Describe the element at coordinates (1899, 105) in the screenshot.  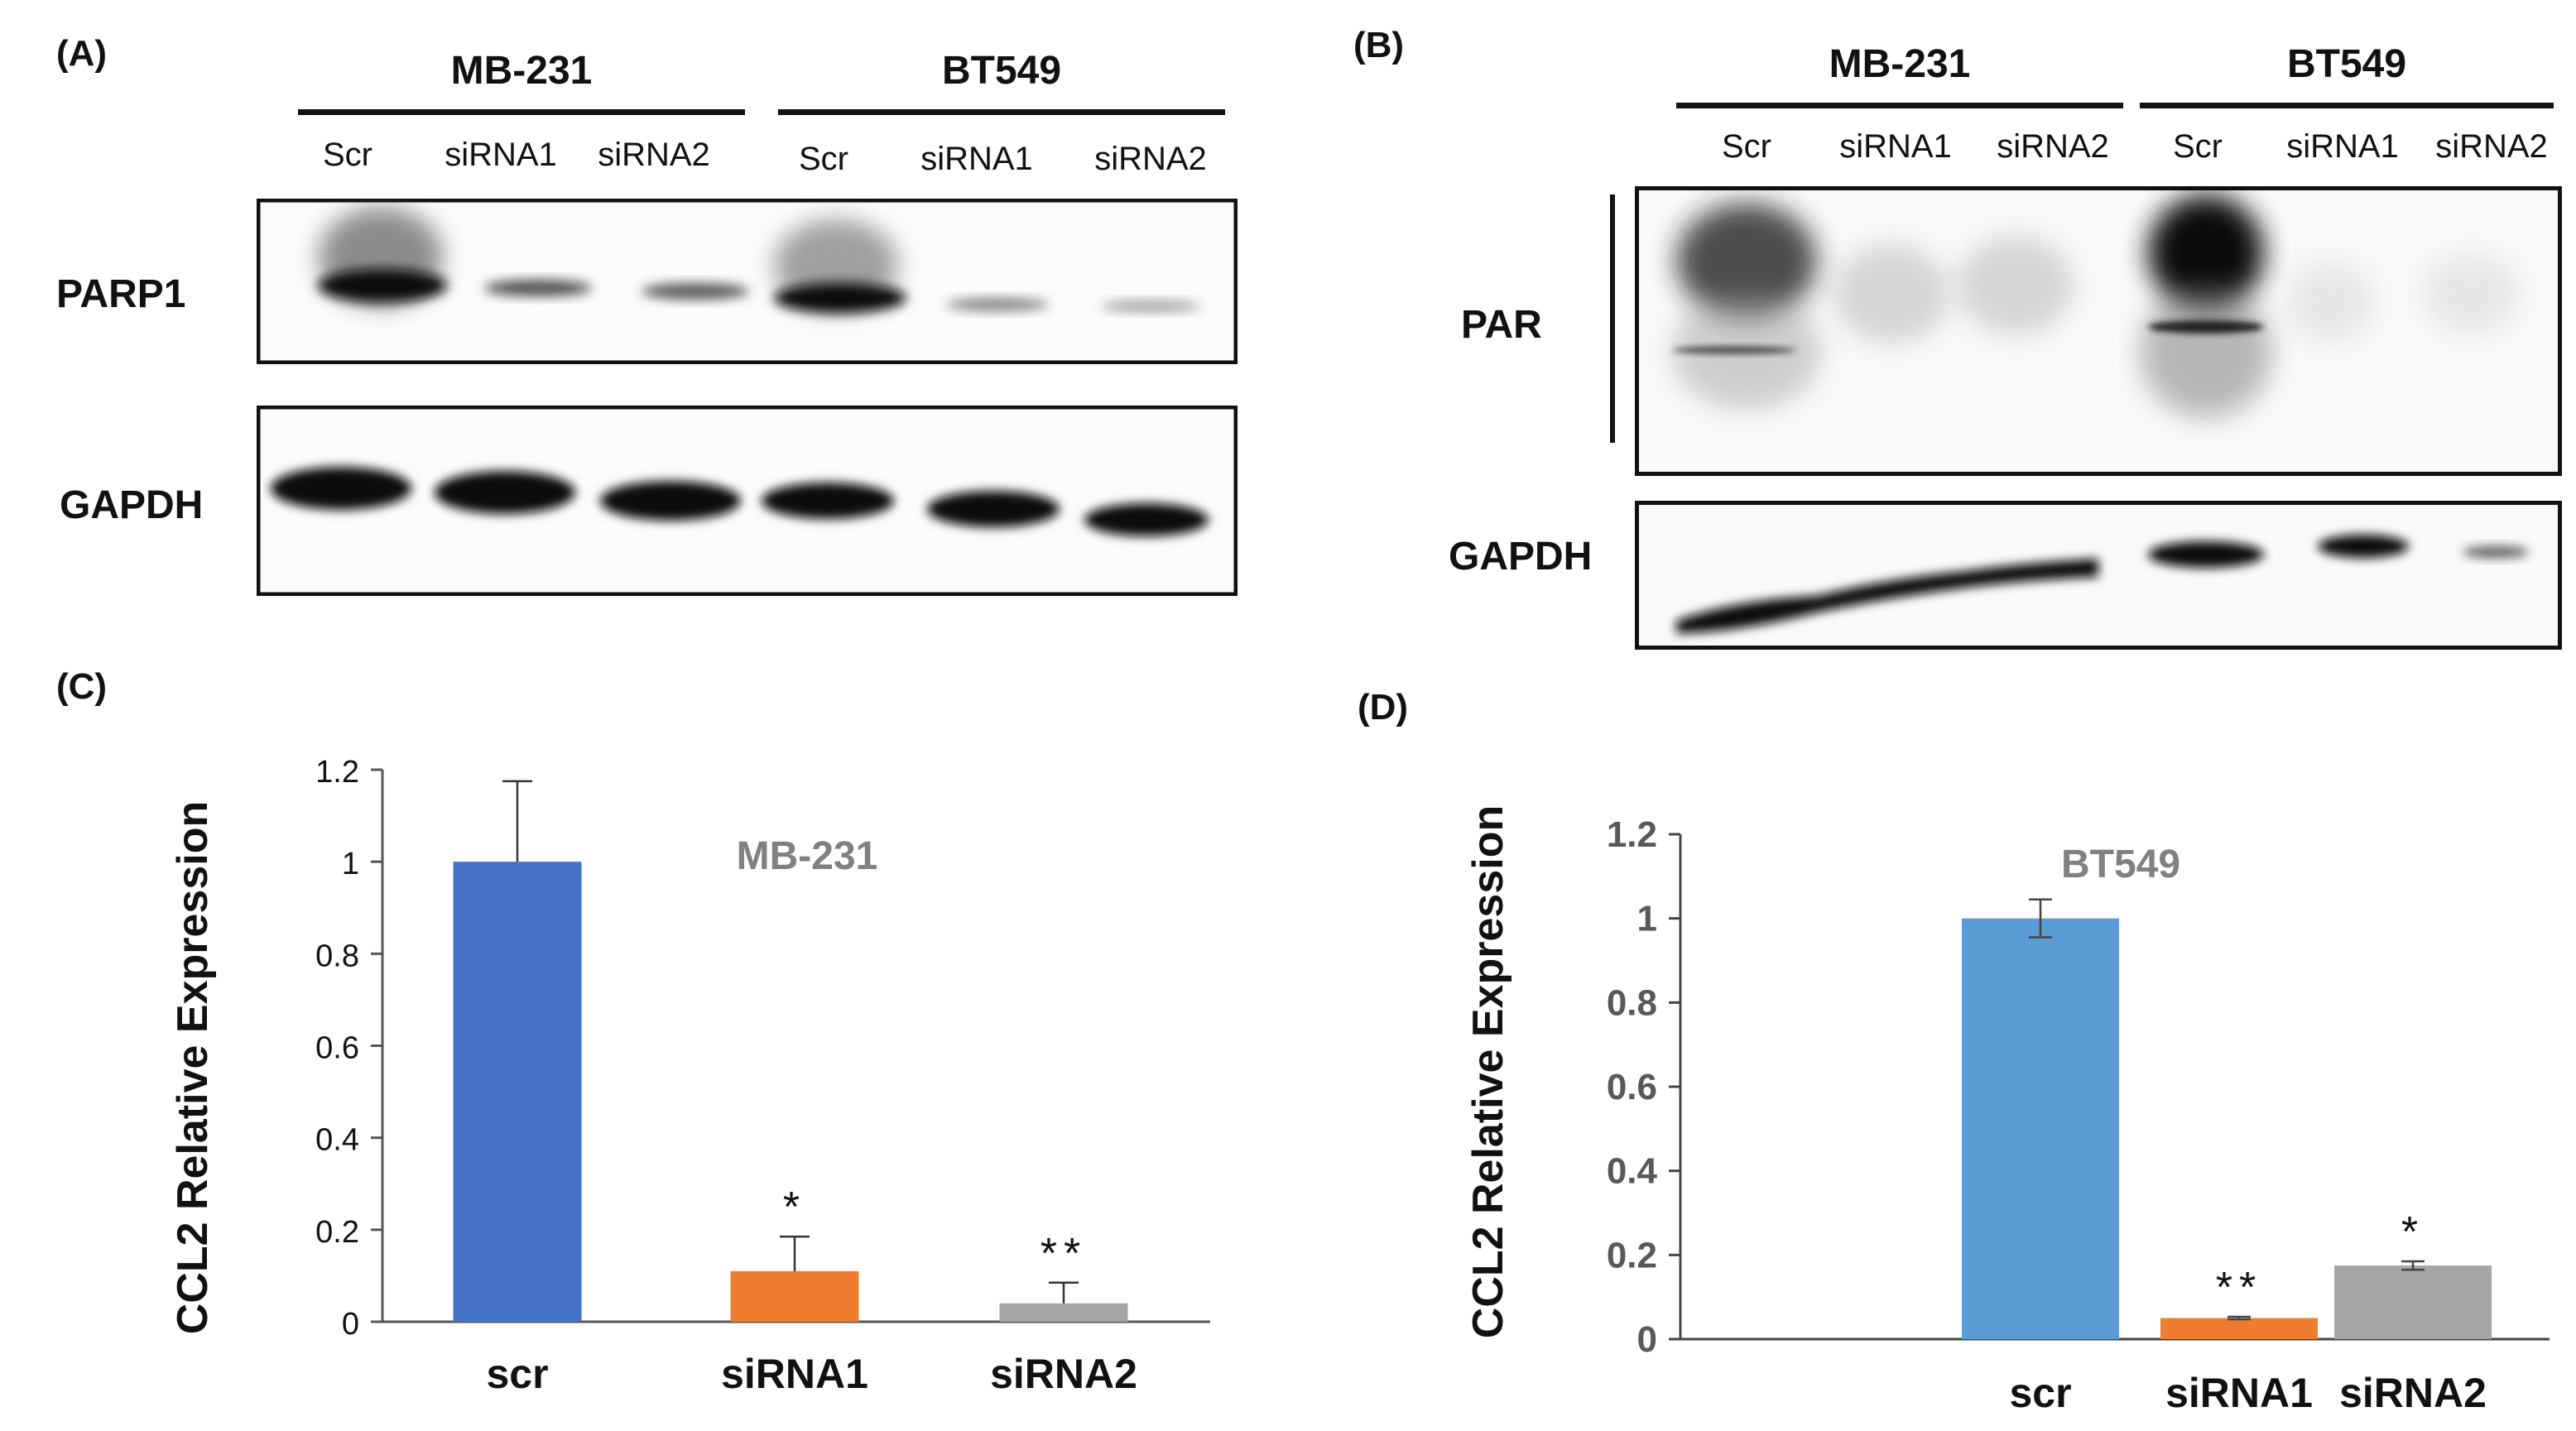
I see `panel-b-group-mb231-rule` at that location.